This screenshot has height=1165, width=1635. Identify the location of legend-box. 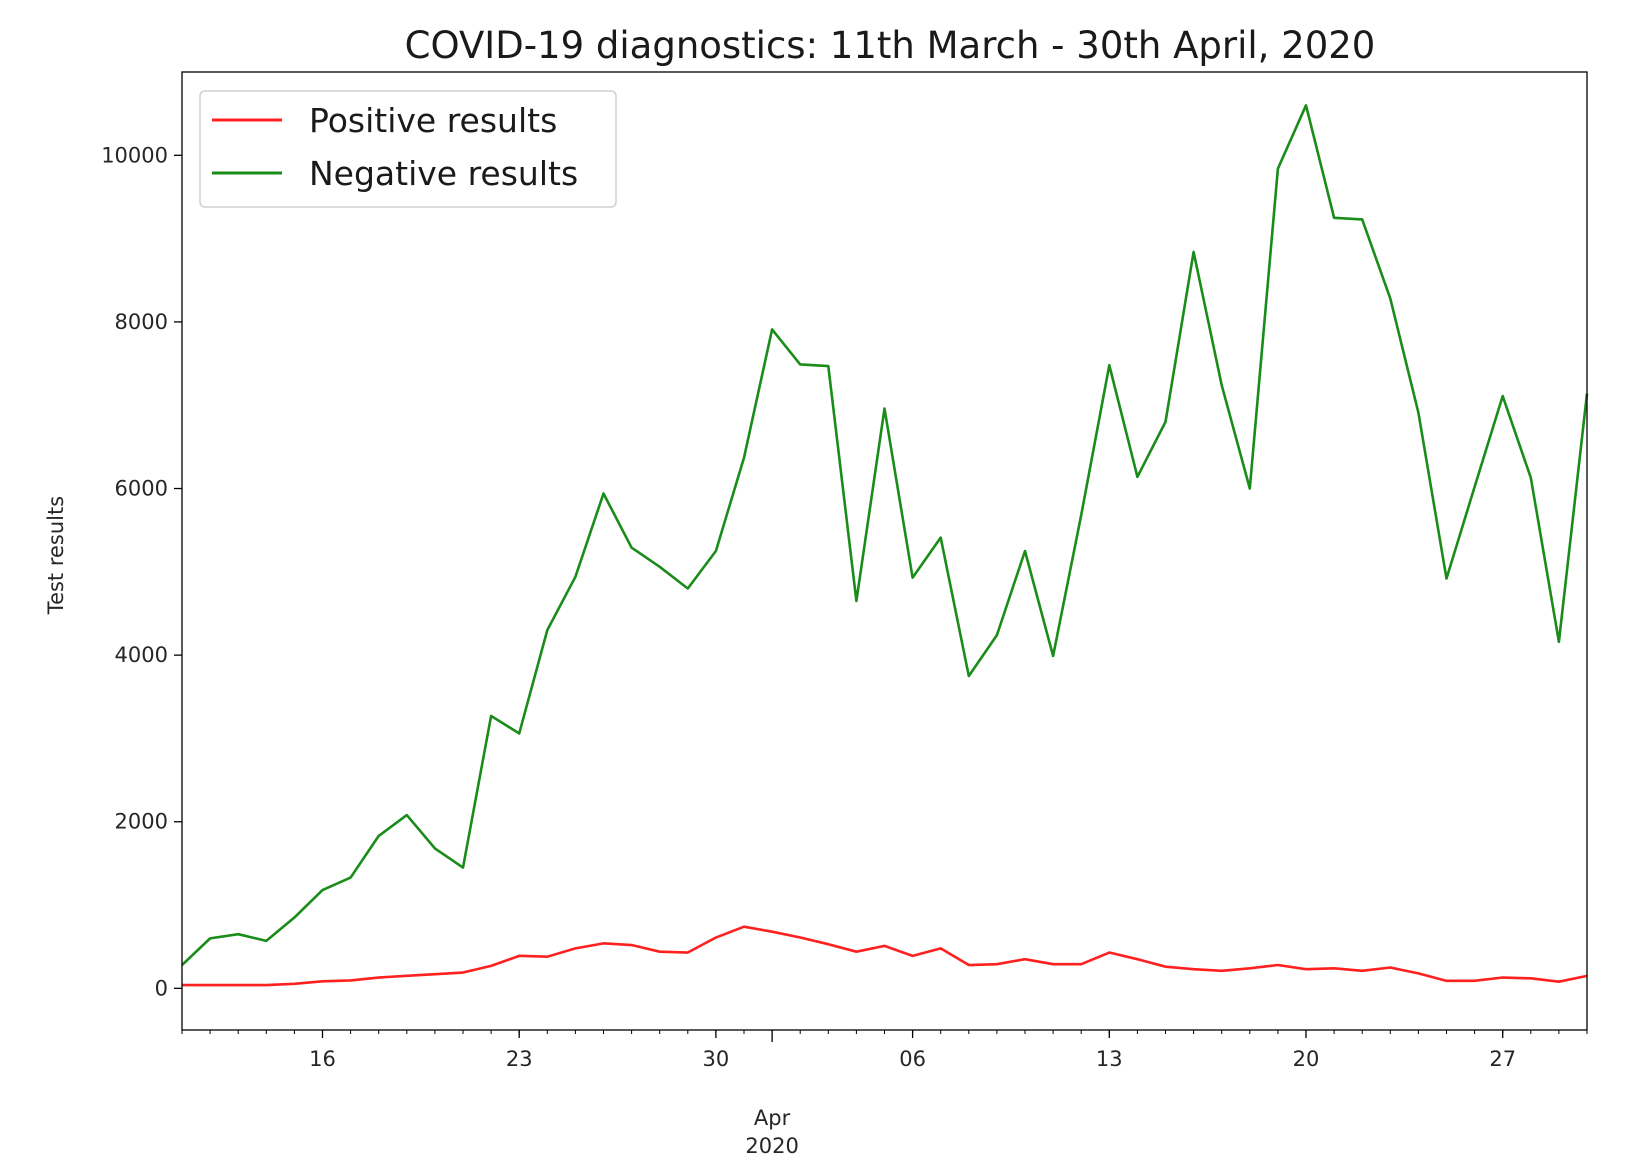
(408, 149).